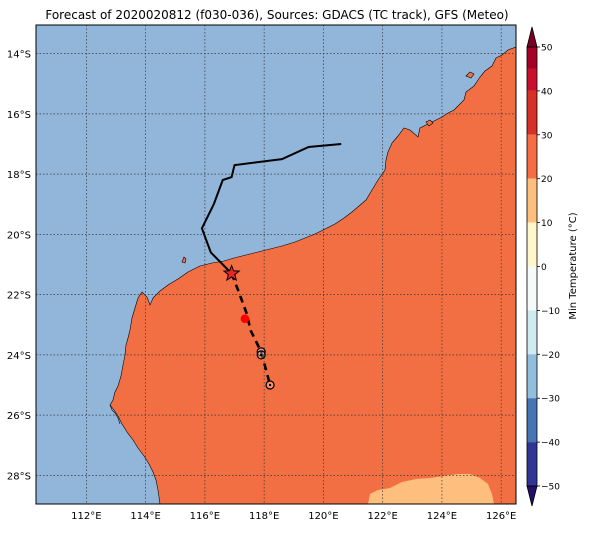 This screenshot has height=533, width=591. What do you see at coordinates (550, 312) in the screenshot?
I see `colorbar-tick-label: −10` at bounding box center [550, 312].